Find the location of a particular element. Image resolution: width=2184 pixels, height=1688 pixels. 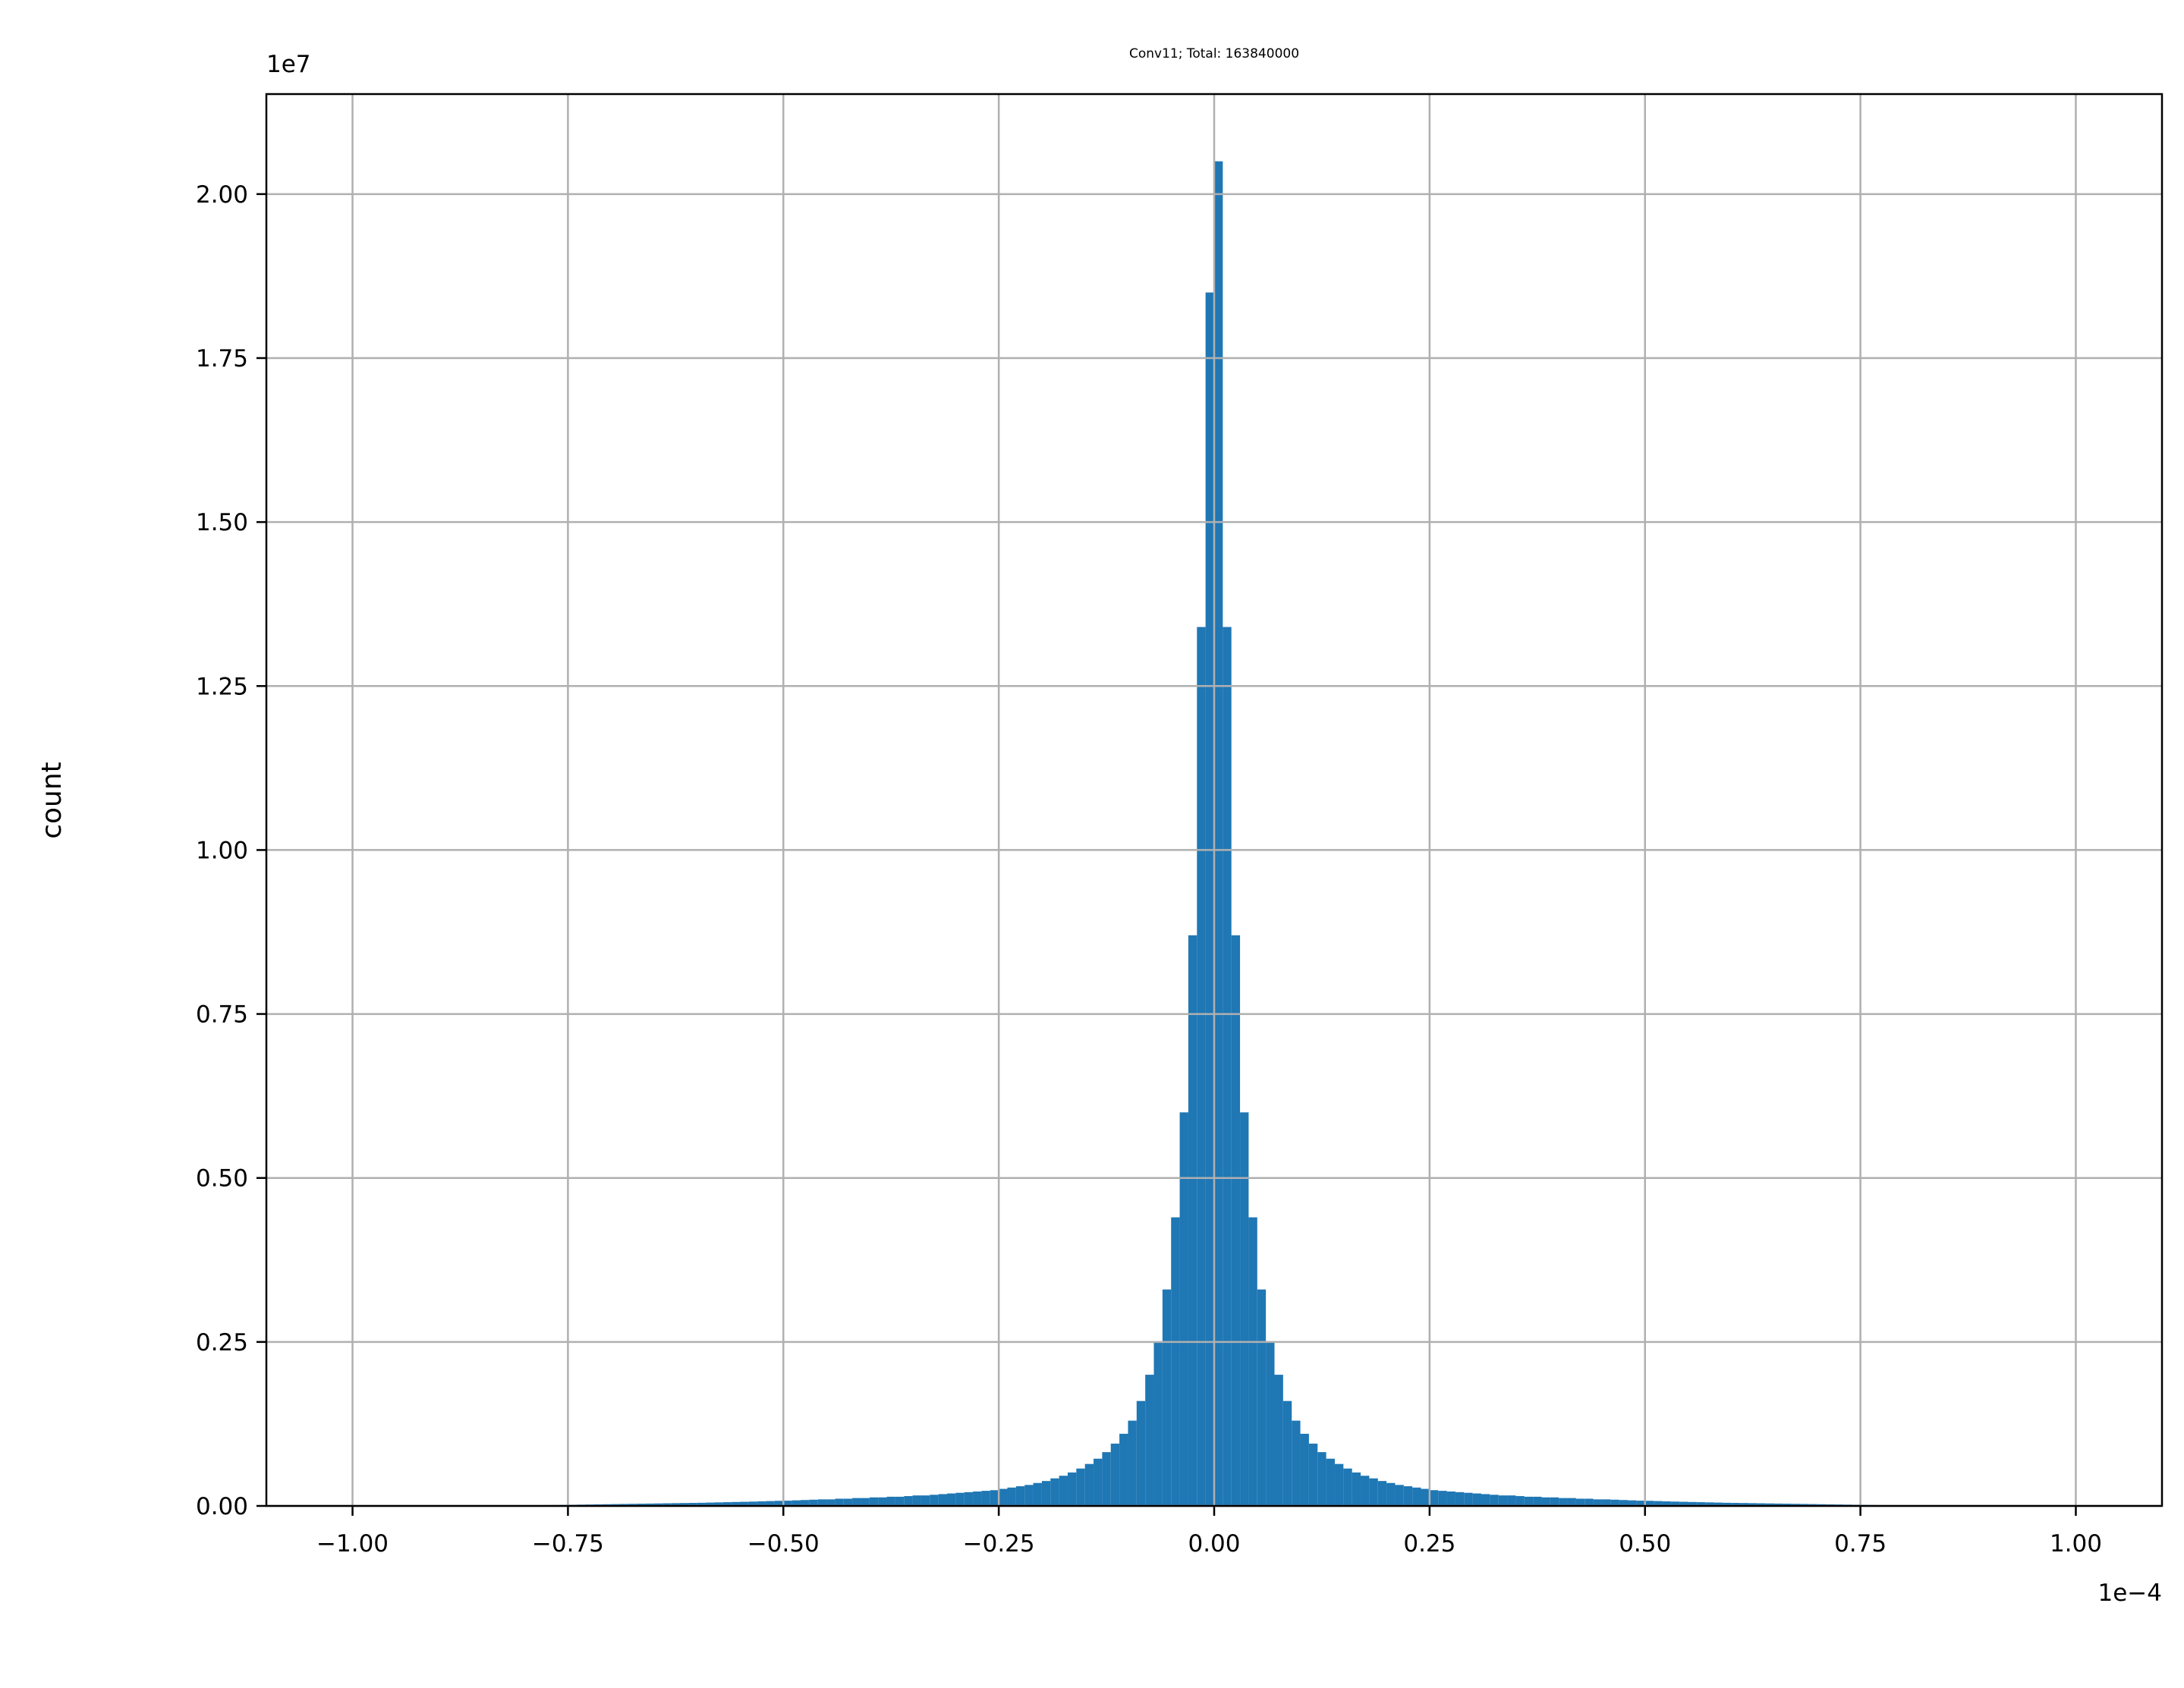

y-tick-label: 0.75 is located at coordinates (222, 1015).